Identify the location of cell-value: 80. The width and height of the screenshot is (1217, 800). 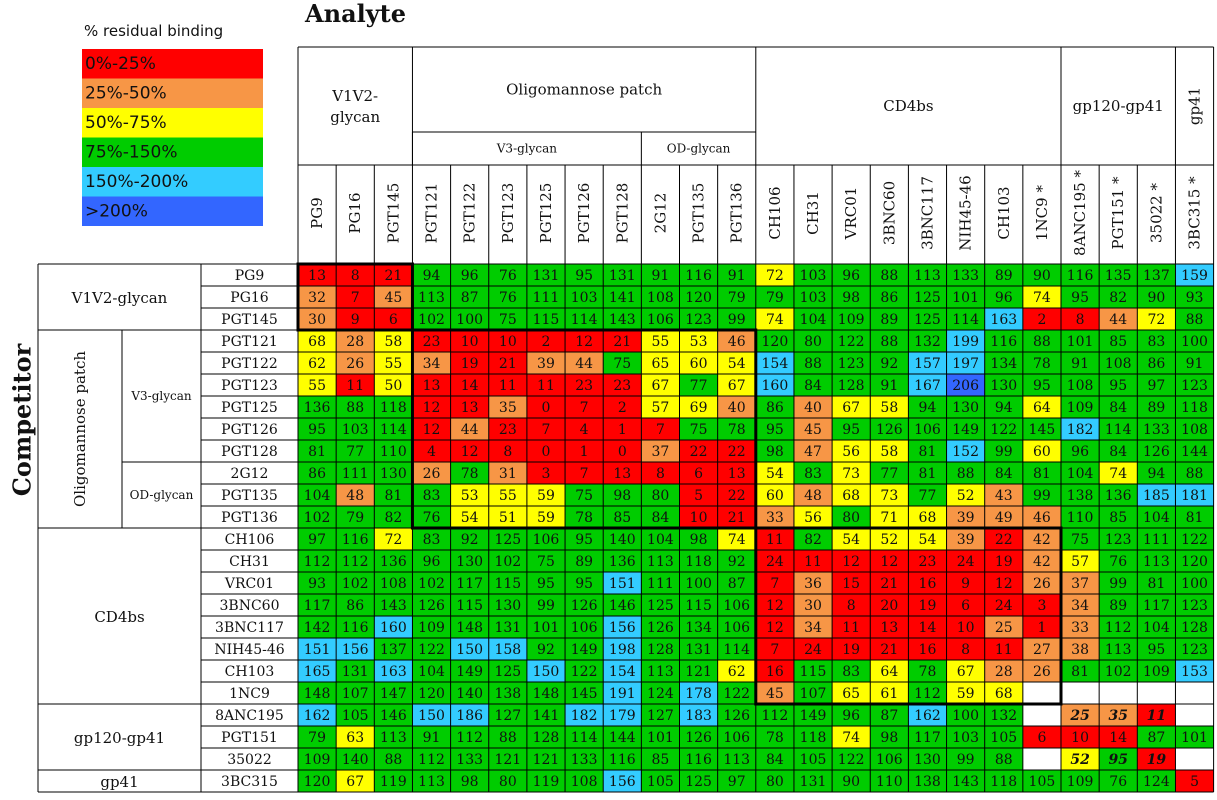
(775, 782).